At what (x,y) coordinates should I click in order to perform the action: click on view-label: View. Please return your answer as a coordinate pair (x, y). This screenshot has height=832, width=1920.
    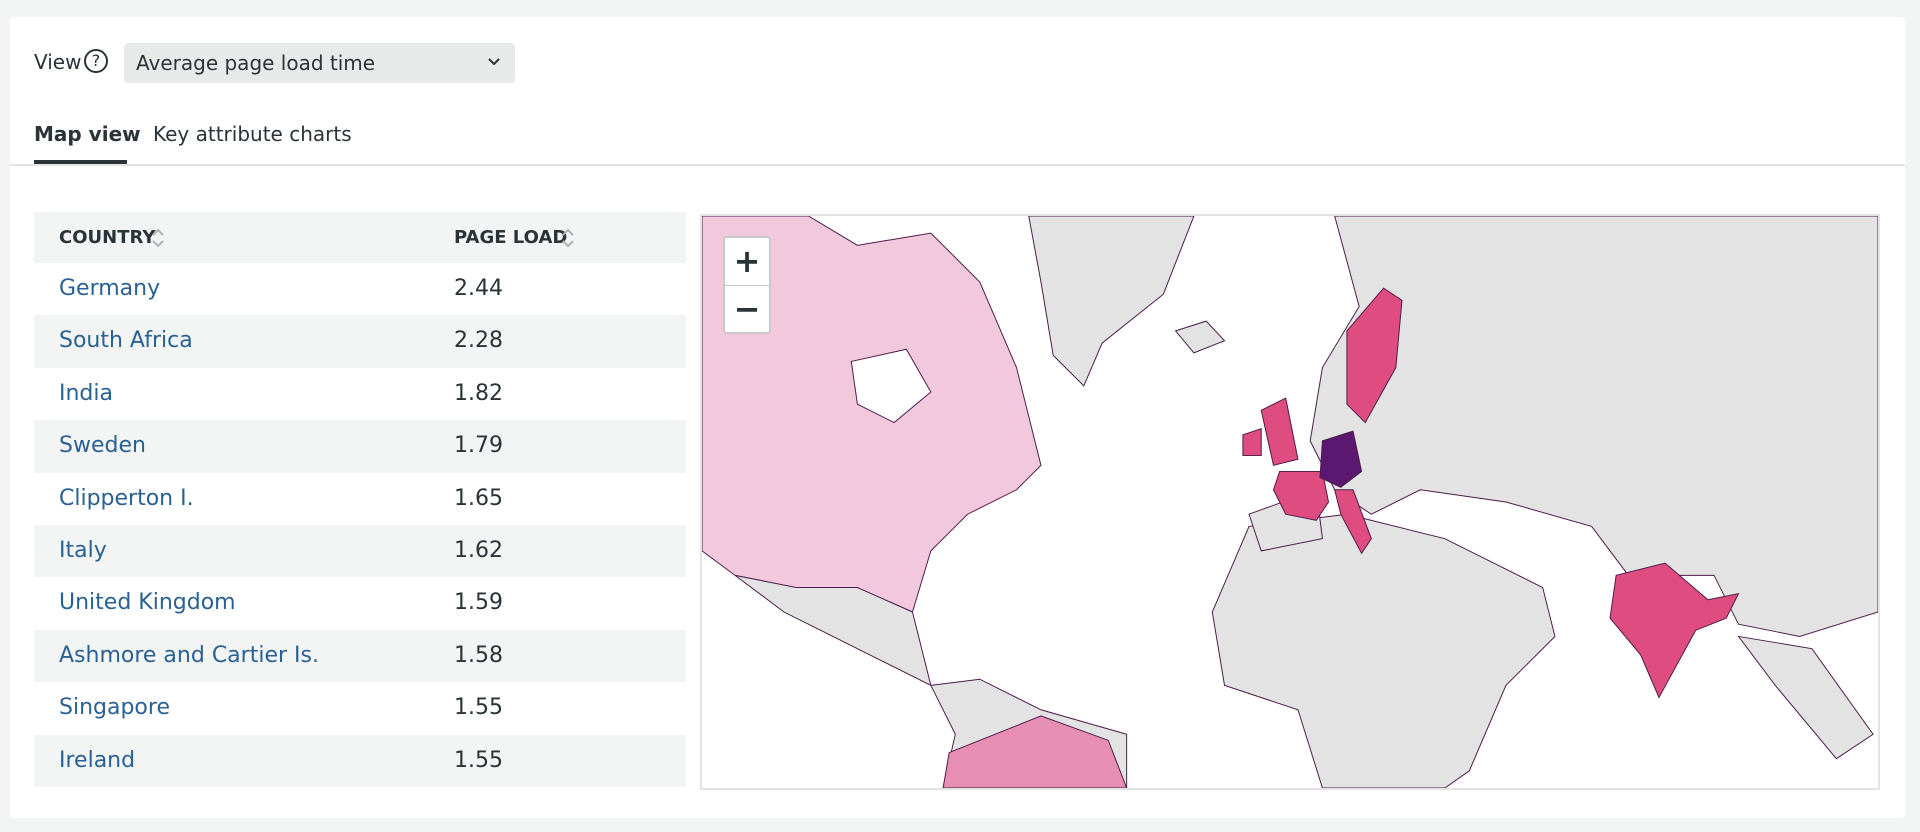
    Looking at the image, I should click on (58, 62).